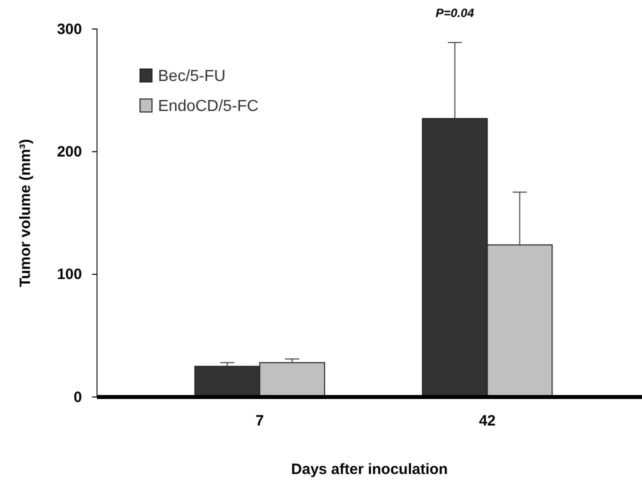  I want to click on x-tick-label: 7, so click(260, 421).